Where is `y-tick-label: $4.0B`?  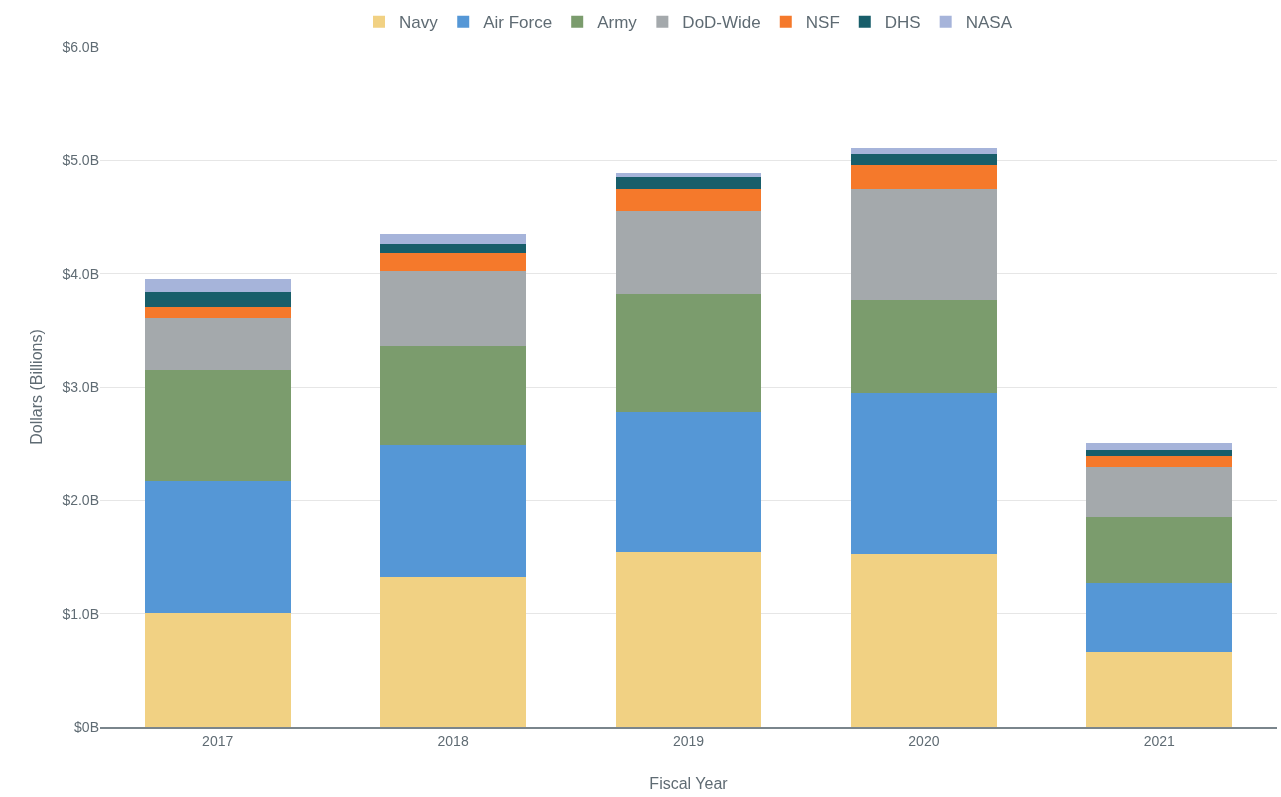 y-tick-label: $4.0B is located at coordinates (80, 273).